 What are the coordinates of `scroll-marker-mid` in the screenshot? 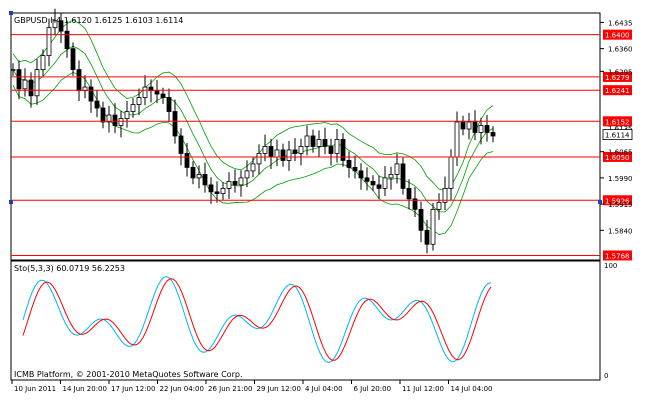 It's located at (11, 202).